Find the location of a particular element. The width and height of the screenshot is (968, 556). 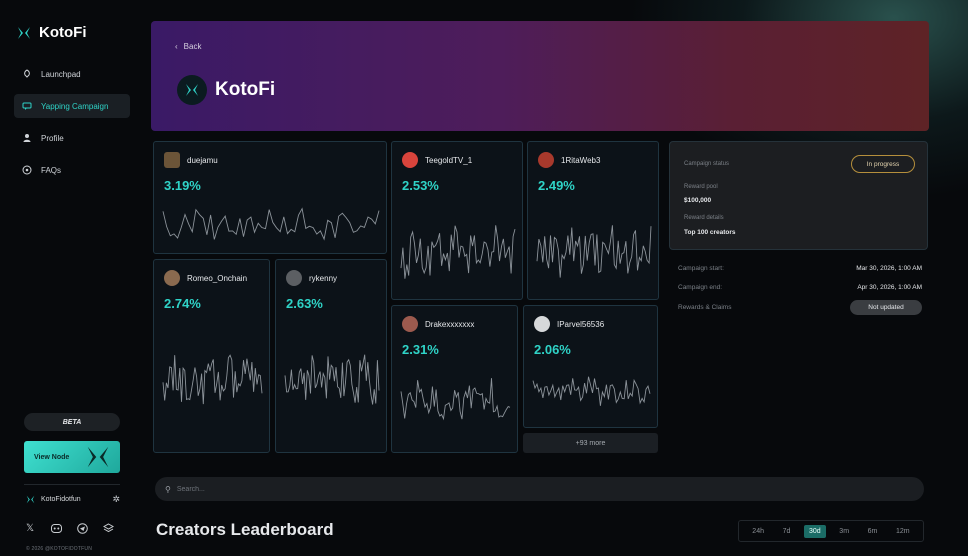

rewards-claims-row: Rewards & Claims Not updated is located at coordinates (800, 307).